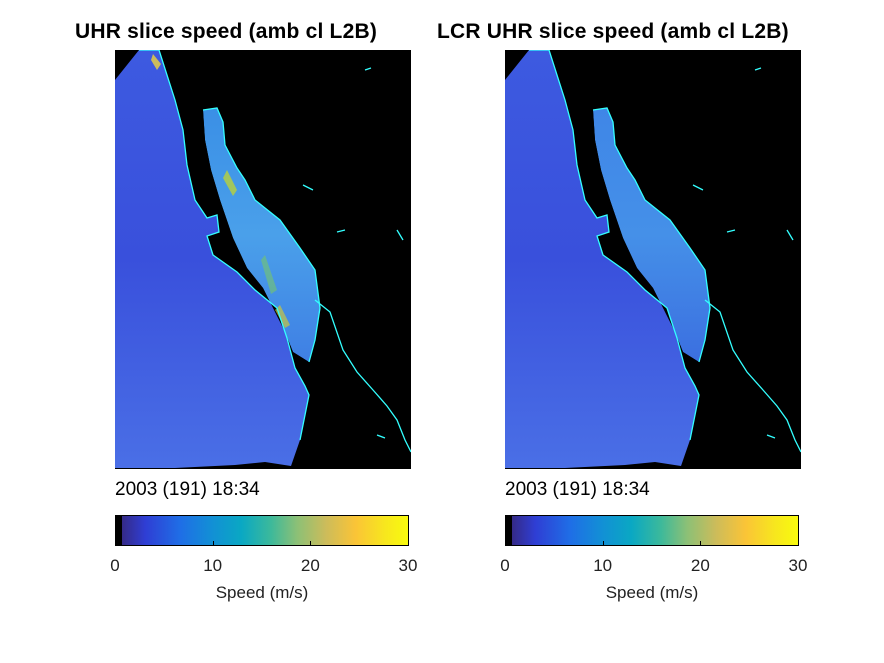 The width and height of the screenshot is (884, 663). I want to click on ocean-swath-left, so click(212, 259).